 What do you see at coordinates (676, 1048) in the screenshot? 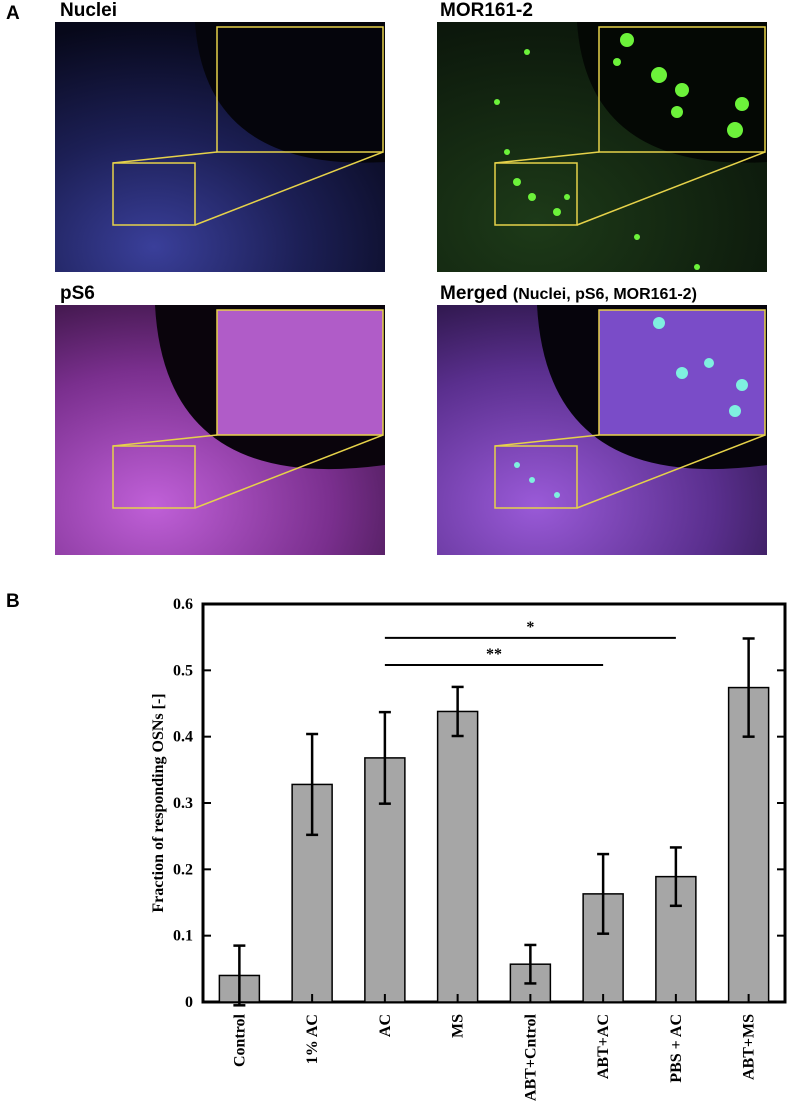
I see `x-tick-label: PBS + AC` at bounding box center [676, 1048].